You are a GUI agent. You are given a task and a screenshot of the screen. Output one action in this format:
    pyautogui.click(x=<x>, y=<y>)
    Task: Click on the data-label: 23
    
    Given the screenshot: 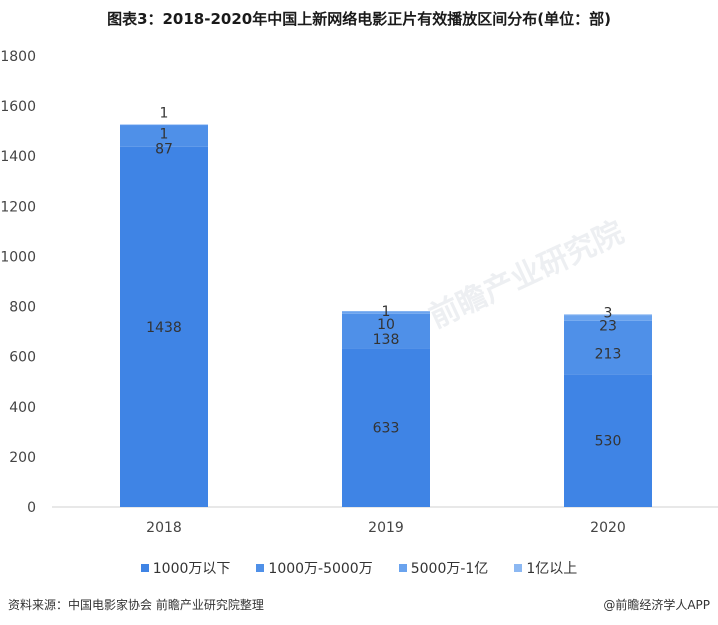 What is the action you would take?
    pyautogui.click(x=608, y=326)
    